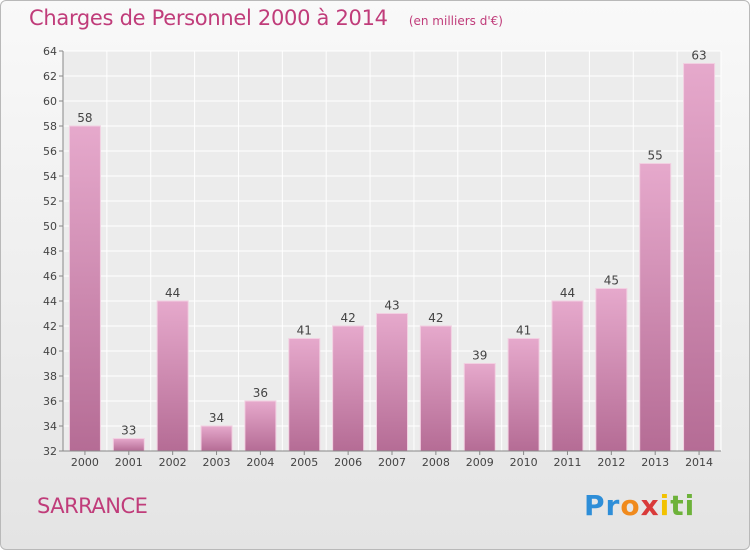 The image size is (750, 550). I want to click on x-tick-label: 2007, so click(392, 462).